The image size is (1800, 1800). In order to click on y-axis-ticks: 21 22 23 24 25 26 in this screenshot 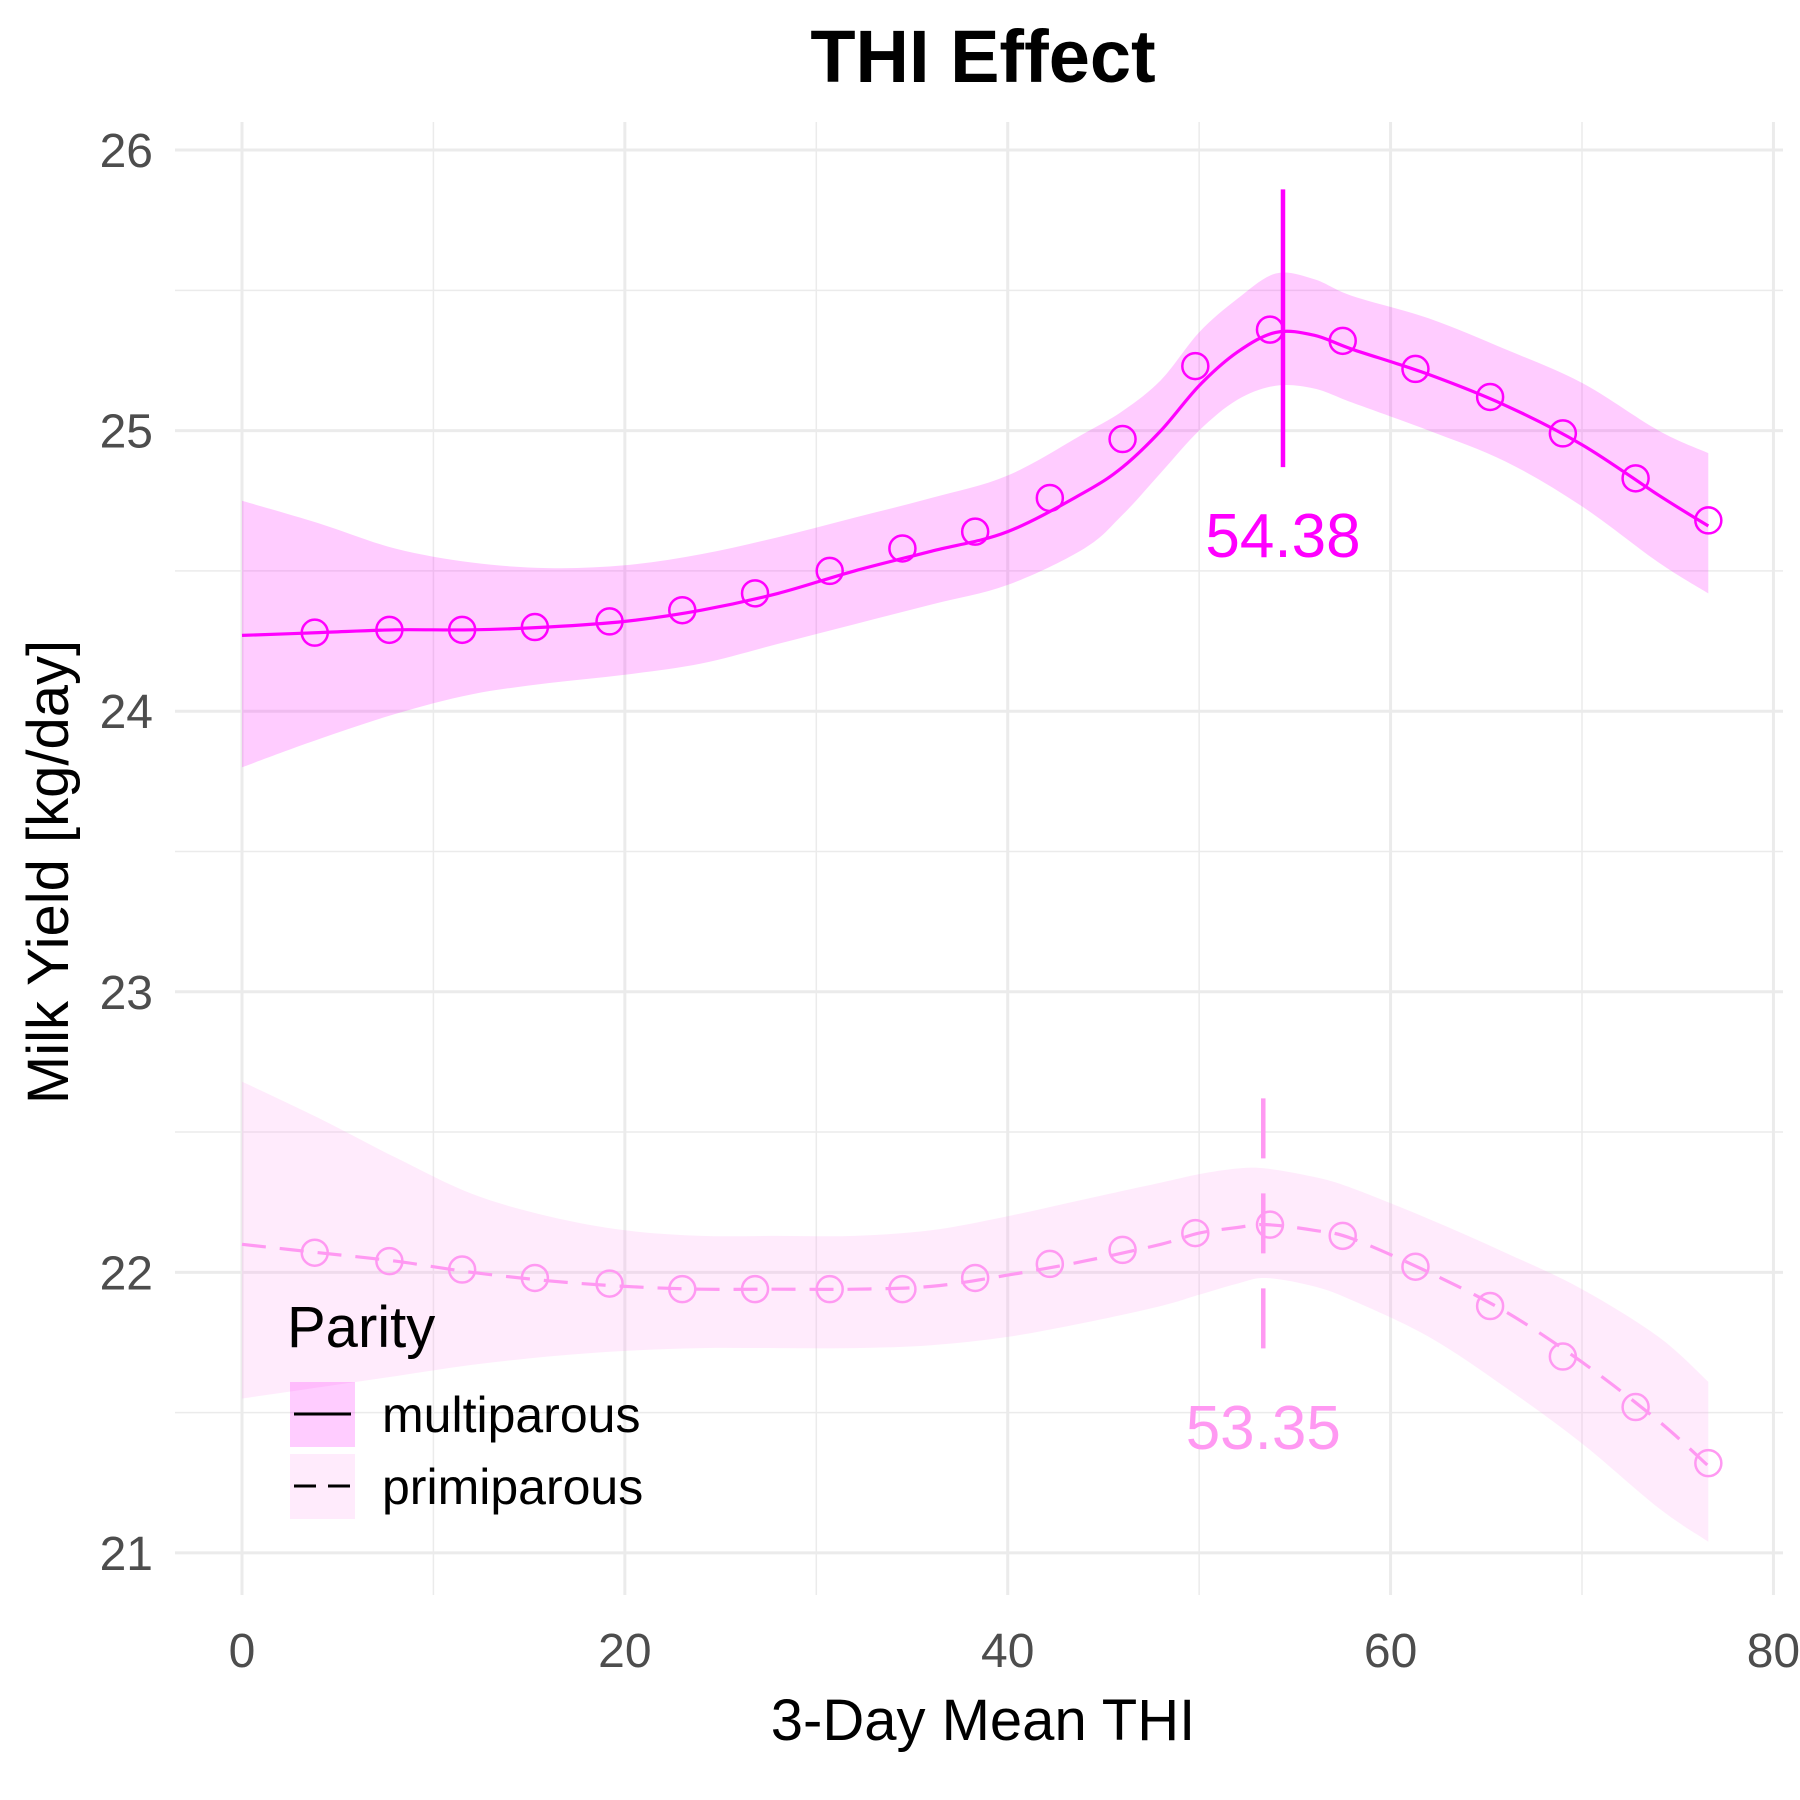, I will do `click(126, 853)`.